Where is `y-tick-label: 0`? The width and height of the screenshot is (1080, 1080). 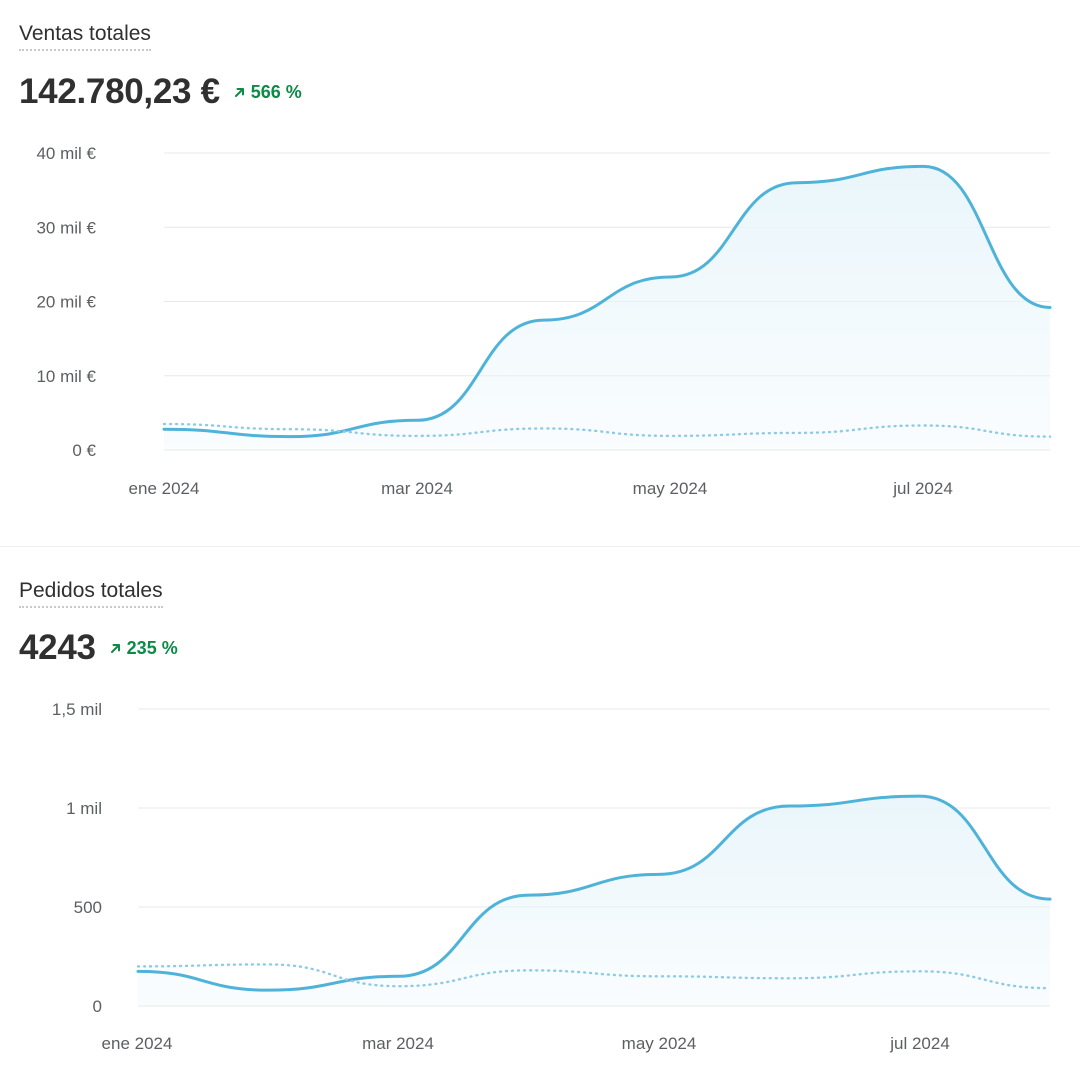
y-tick-label: 0 is located at coordinates (97, 1006).